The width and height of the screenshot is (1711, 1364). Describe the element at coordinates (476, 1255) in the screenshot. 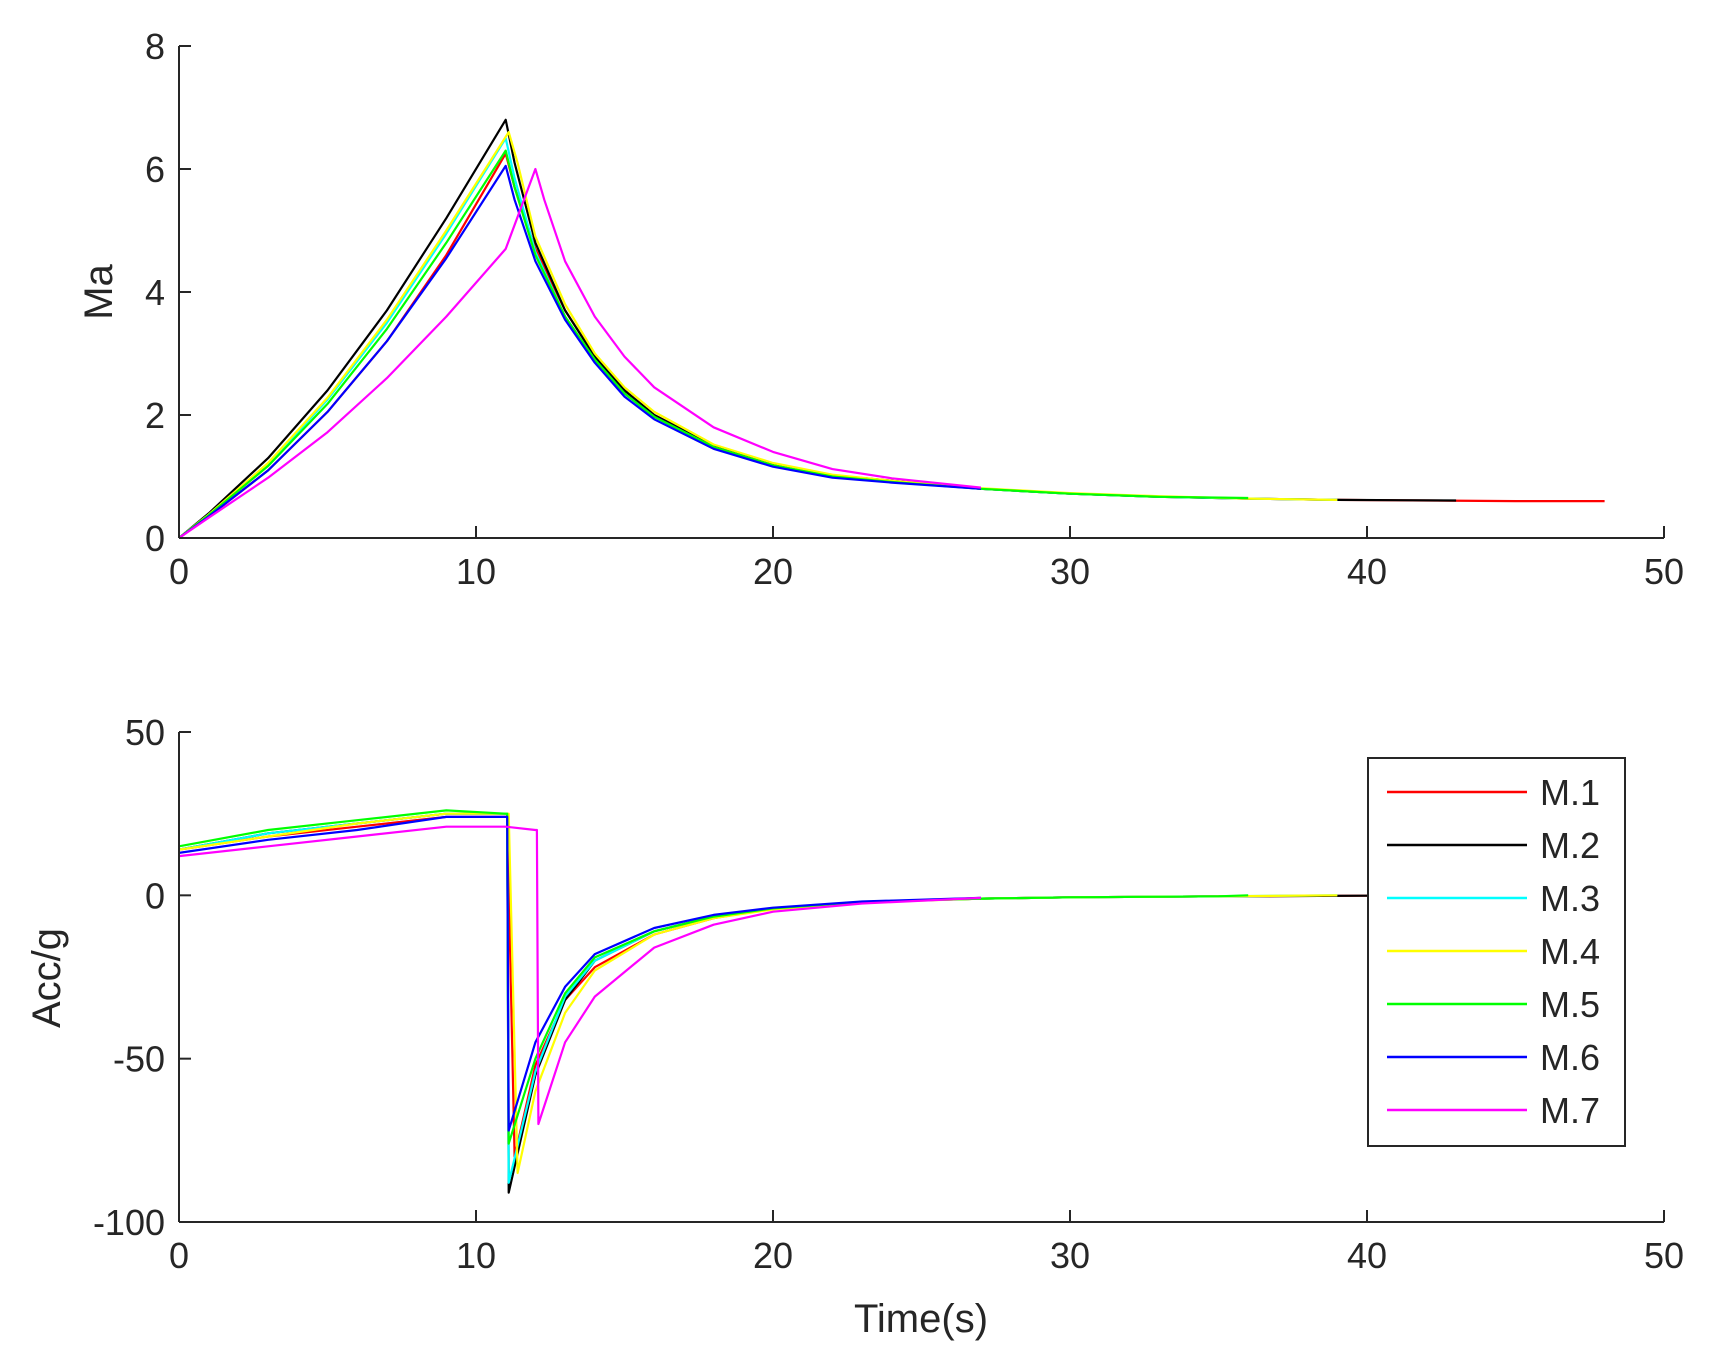

I see `acc-x-tick-label: 10` at that location.